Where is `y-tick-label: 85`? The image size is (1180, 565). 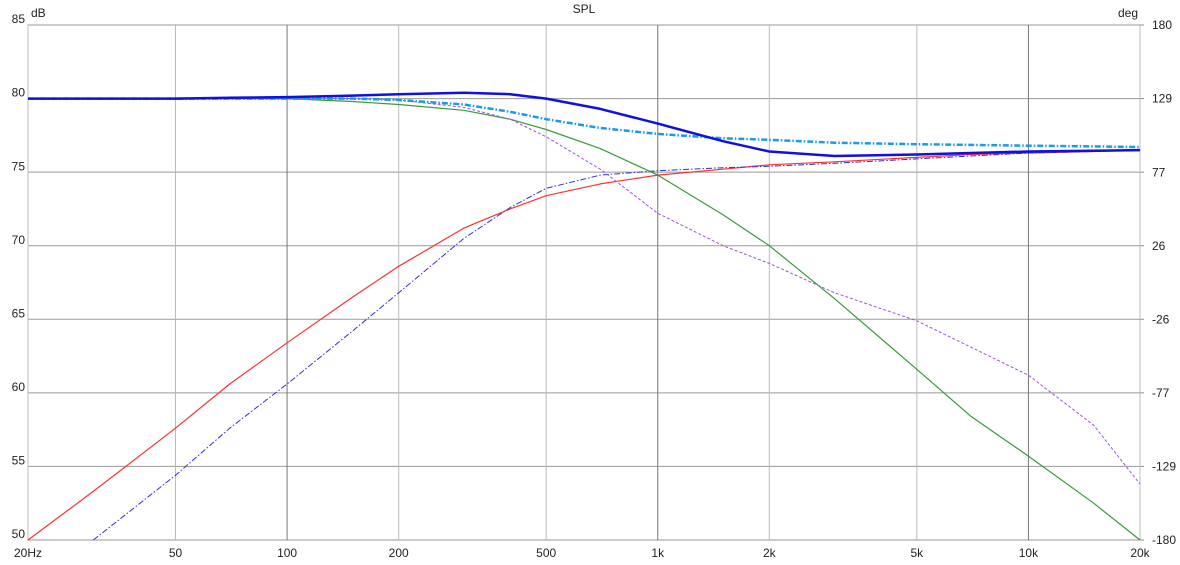 y-tick-label: 85 is located at coordinates (19, 19).